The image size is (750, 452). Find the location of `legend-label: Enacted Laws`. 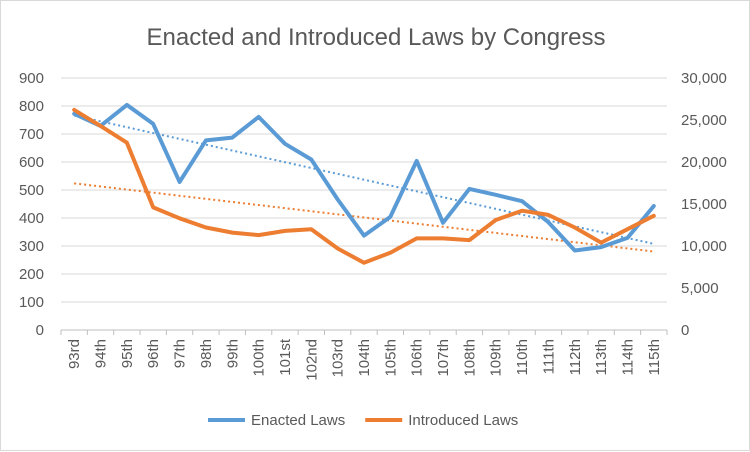

legend-label: Enacted Laws is located at coordinates (298, 420).